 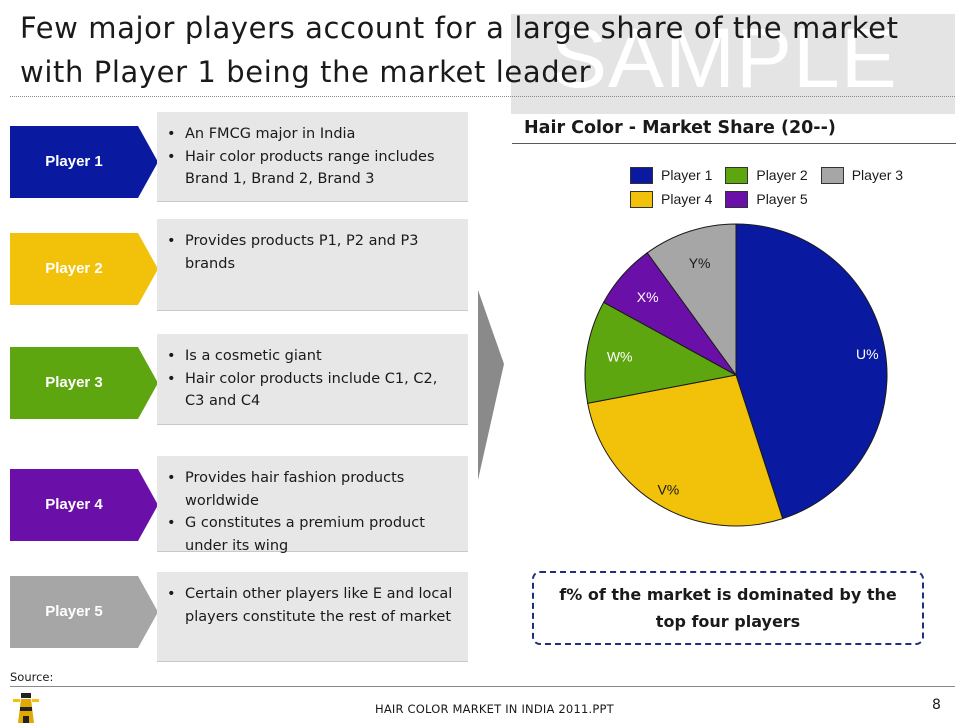 I want to click on legend-item-player-2: Player 2, so click(x=766, y=175).